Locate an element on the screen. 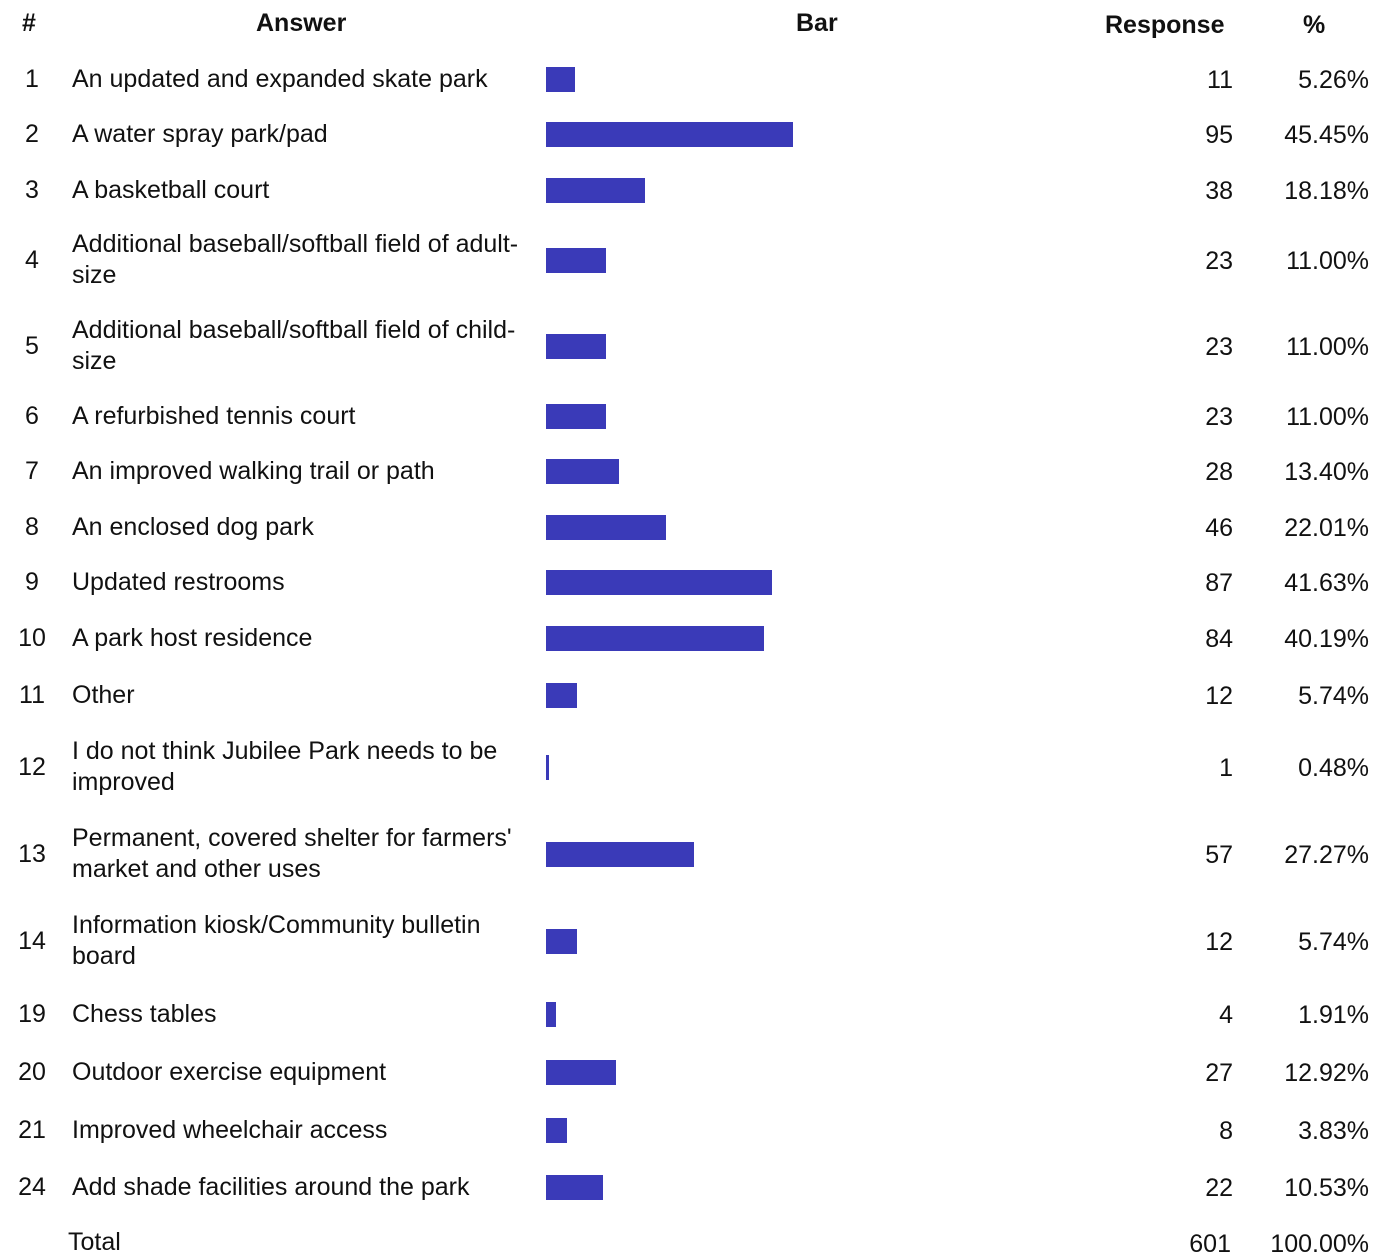 The height and width of the screenshot is (1260, 1383). row-answer: Improved wheelchair access is located at coordinates (230, 1130).